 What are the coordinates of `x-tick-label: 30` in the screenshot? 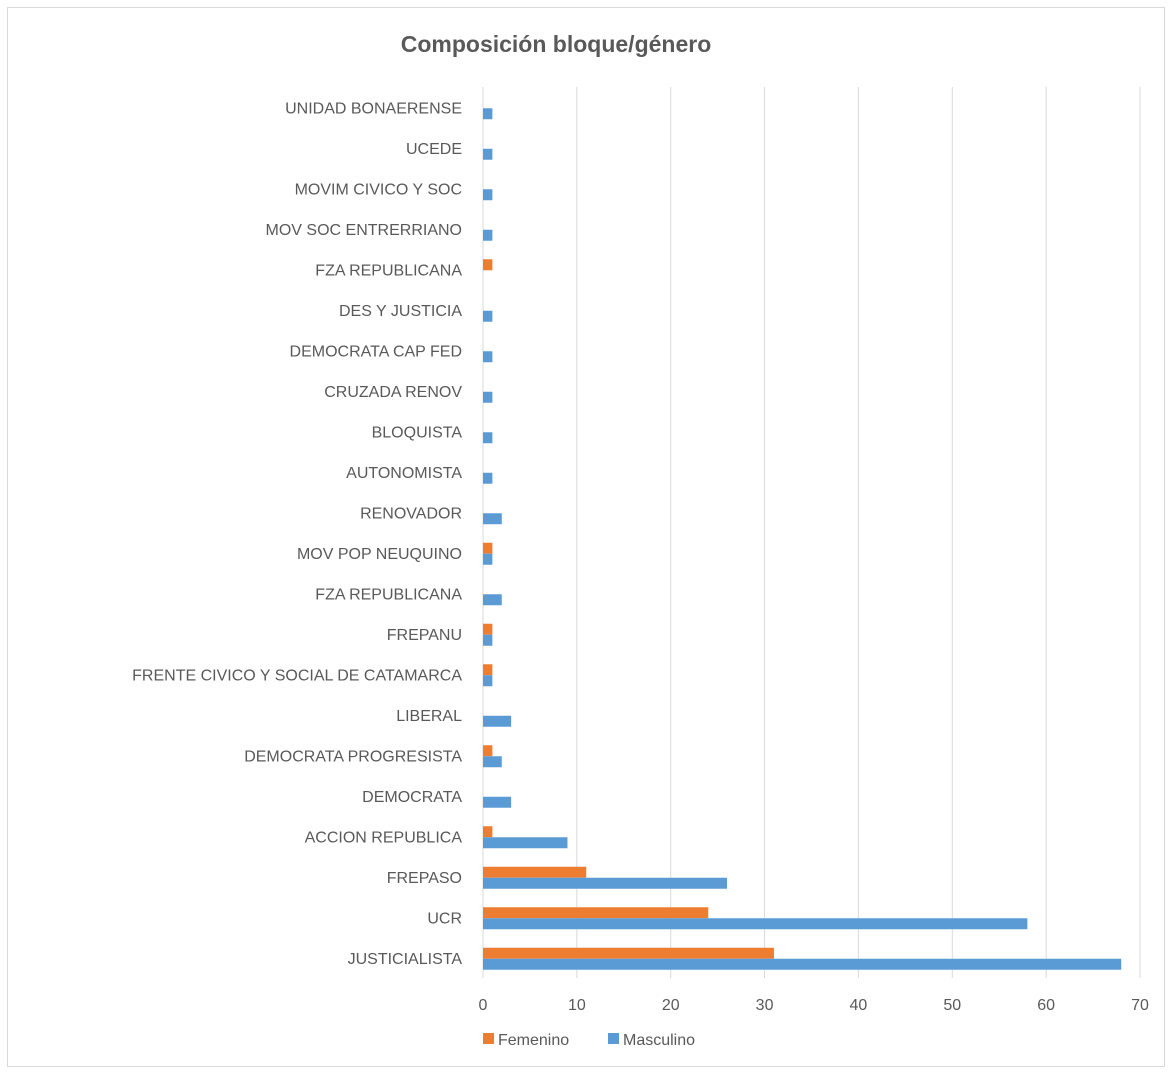 It's located at (765, 1005).